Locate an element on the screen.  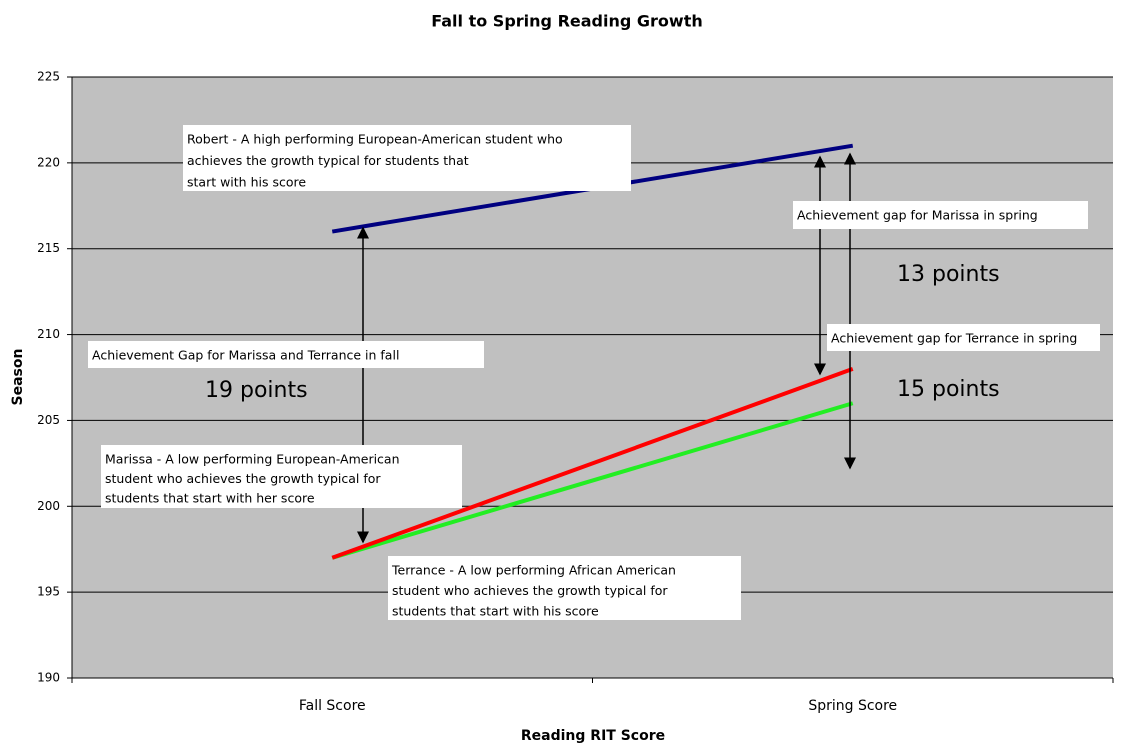
y-tick-label: 210 is located at coordinates (48, 334).